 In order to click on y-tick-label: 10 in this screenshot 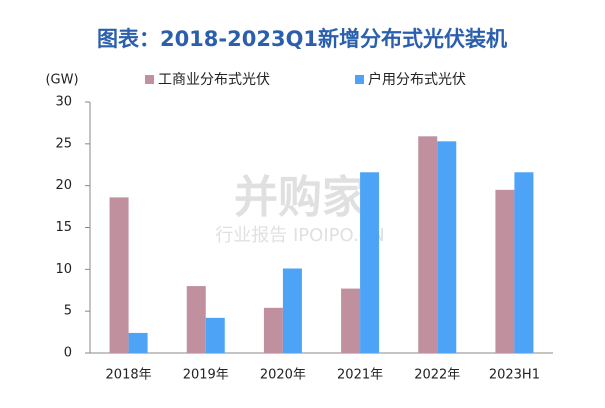, I will do `click(63, 269)`.